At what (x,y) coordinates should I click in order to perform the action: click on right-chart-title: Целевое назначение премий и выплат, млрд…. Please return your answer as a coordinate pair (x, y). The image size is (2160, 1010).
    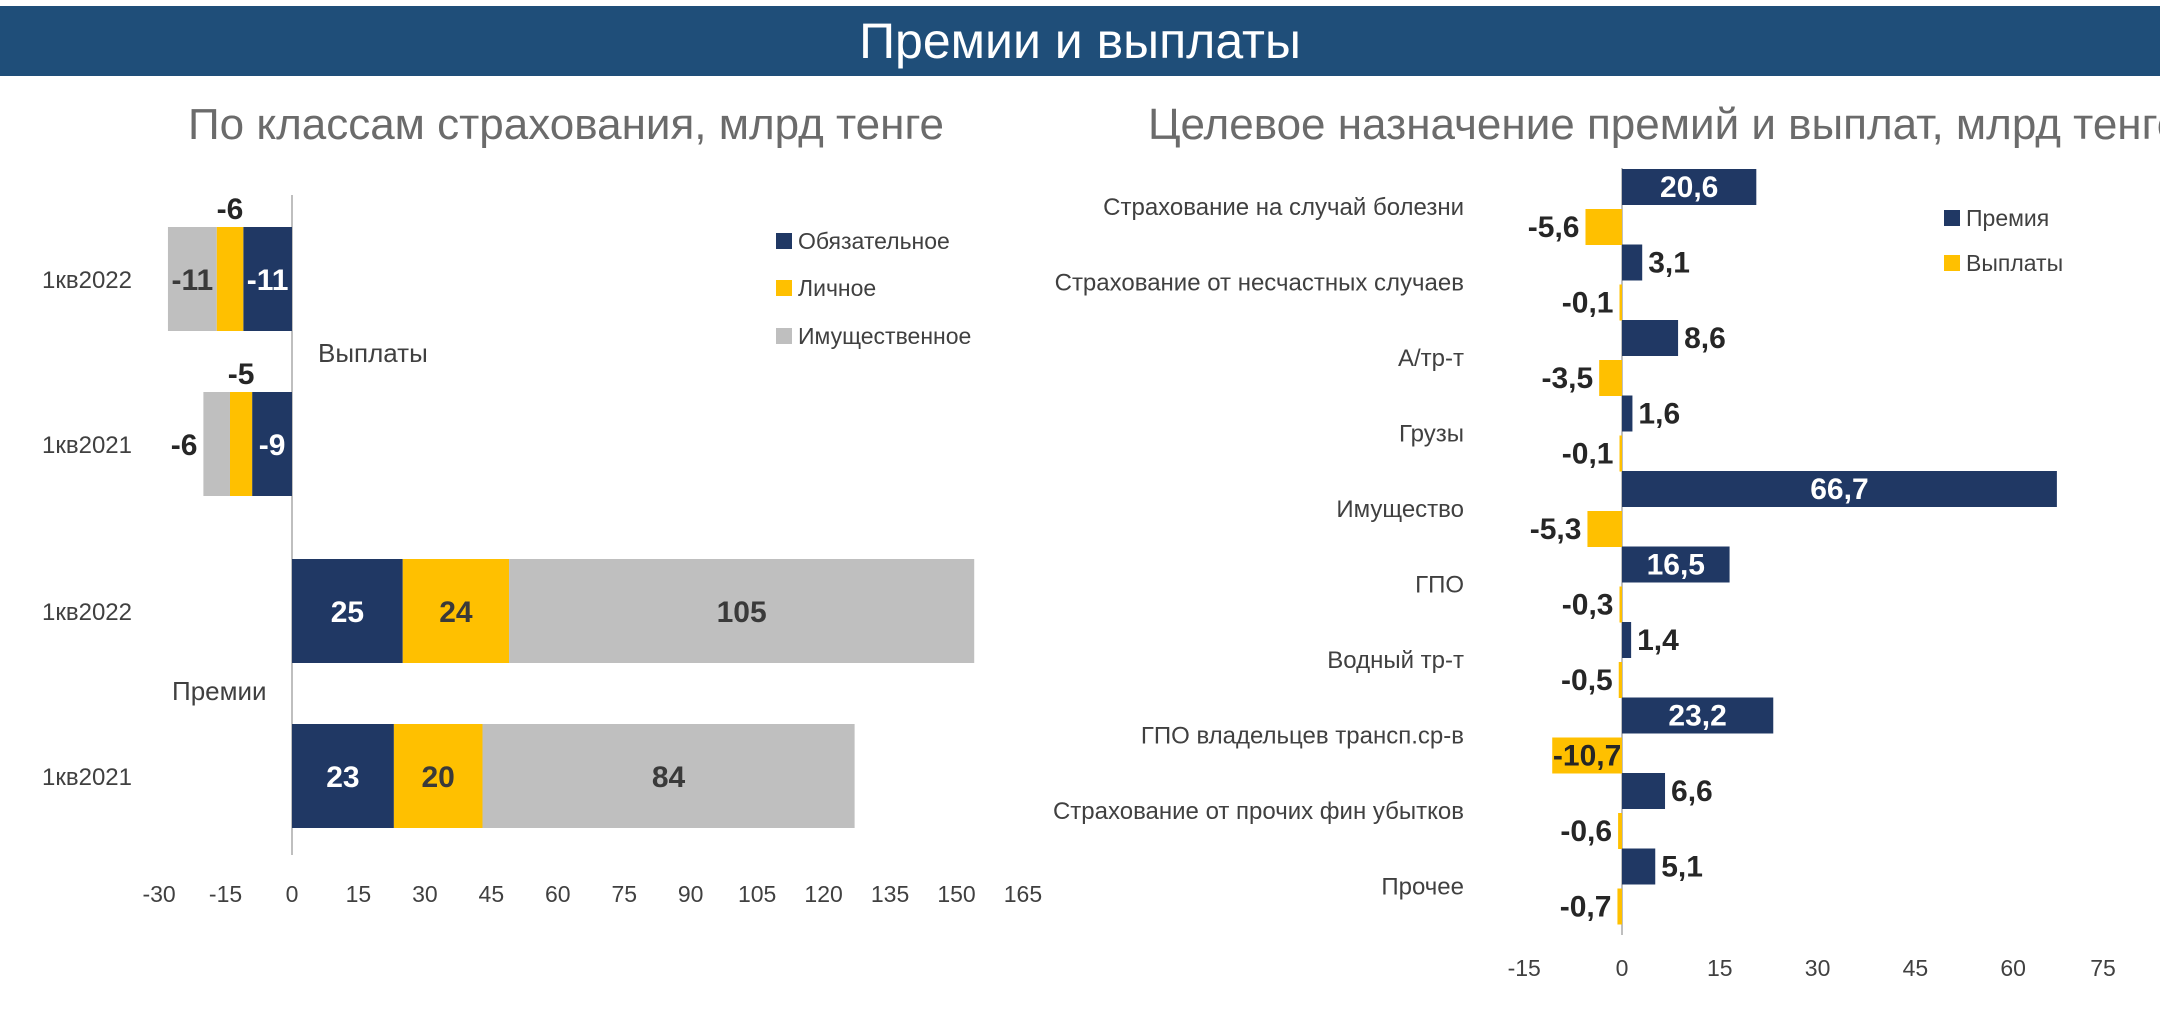
    Looking at the image, I should click on (1654, 124).